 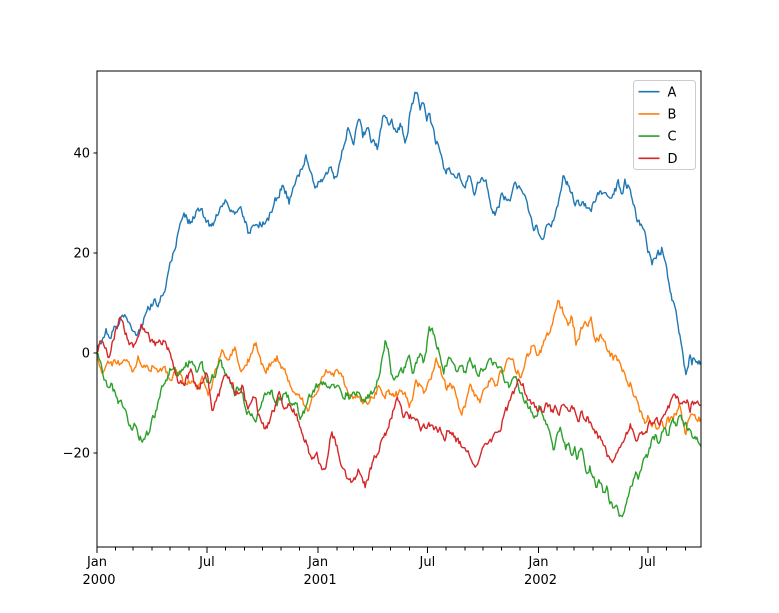 I want to click on legend-label: B, so click(x=672, y=114).